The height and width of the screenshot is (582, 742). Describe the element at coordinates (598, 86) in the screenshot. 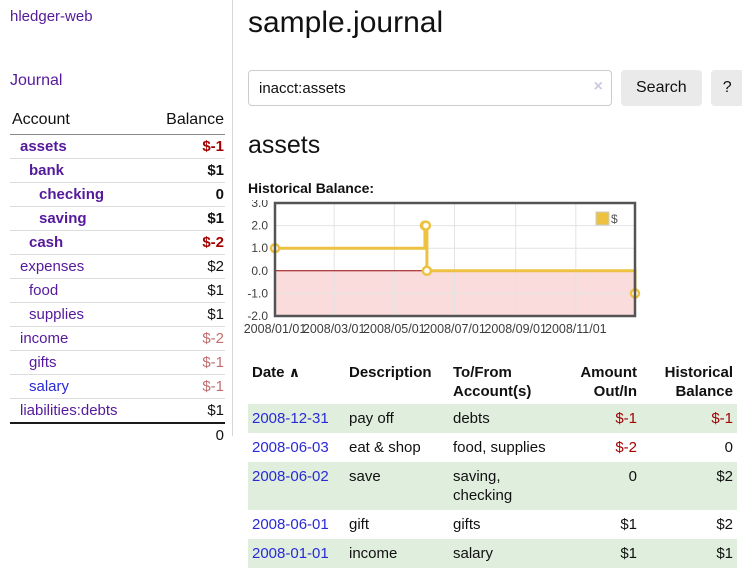

I see `clear-search-icon: ×` at that location.